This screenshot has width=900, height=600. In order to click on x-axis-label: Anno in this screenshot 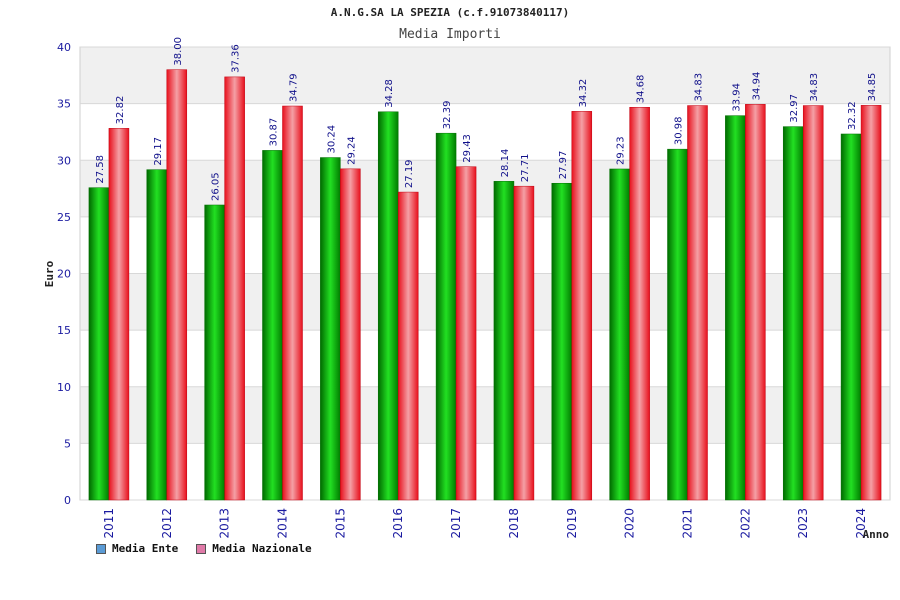, I will do `click(876, 534)`.